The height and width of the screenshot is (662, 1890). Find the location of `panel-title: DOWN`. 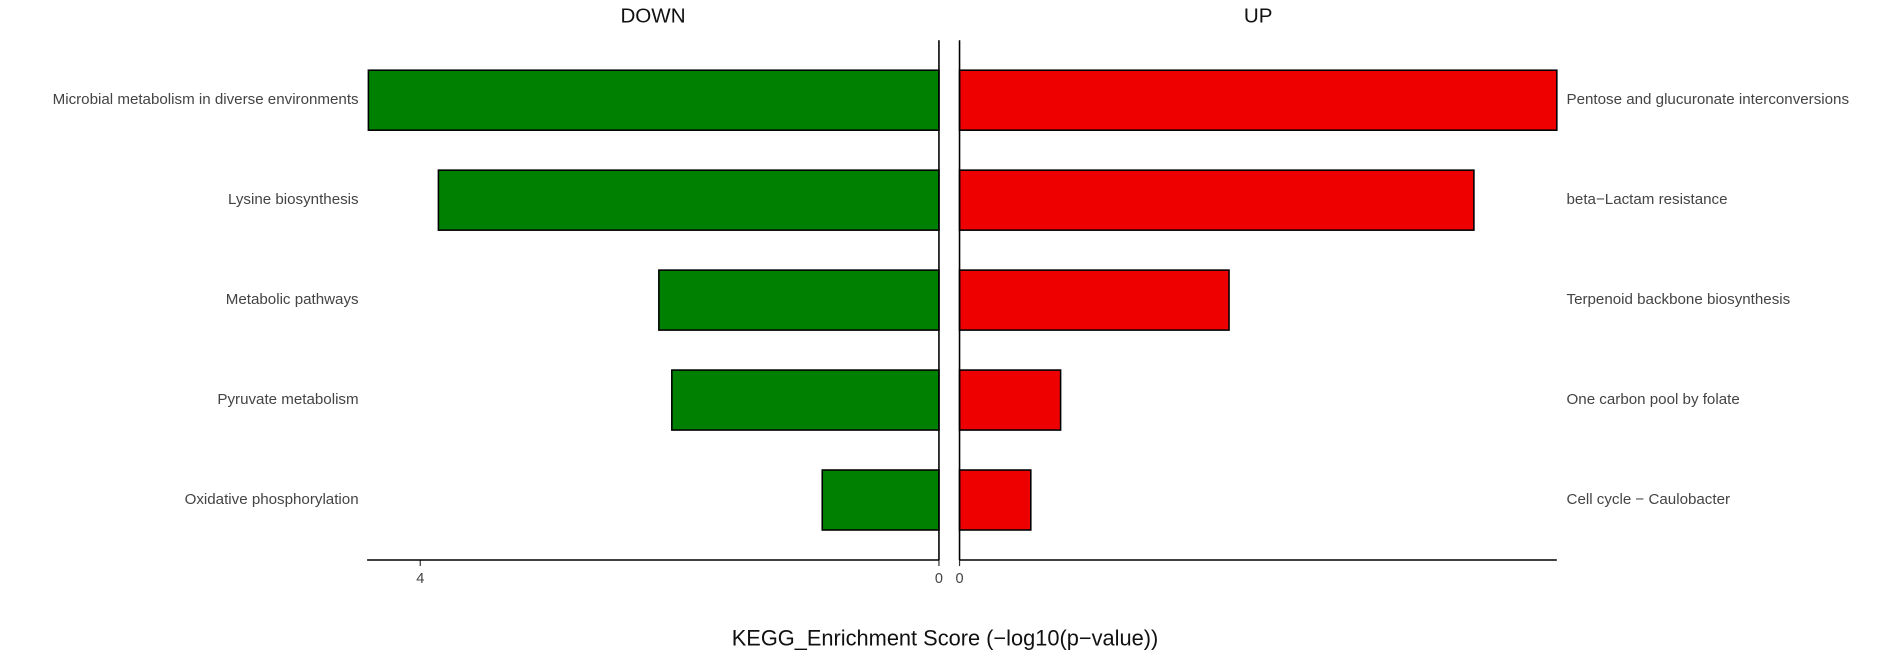

panel-title: DOWN is located at coordinates (652, 16).